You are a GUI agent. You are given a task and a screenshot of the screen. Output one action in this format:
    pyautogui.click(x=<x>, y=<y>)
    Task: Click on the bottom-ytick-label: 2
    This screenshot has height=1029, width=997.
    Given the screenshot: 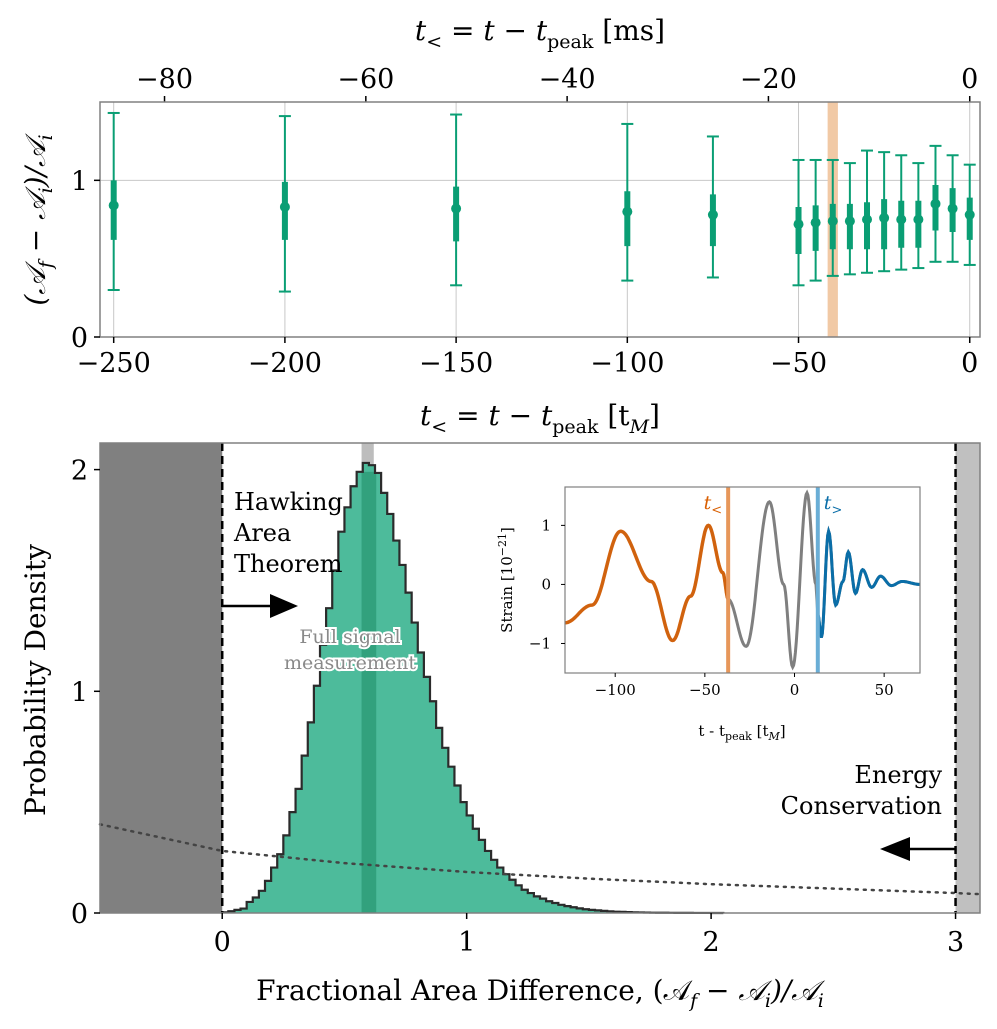 What is the action you would take?
    pyautogui.click(x=79, y=471)
    